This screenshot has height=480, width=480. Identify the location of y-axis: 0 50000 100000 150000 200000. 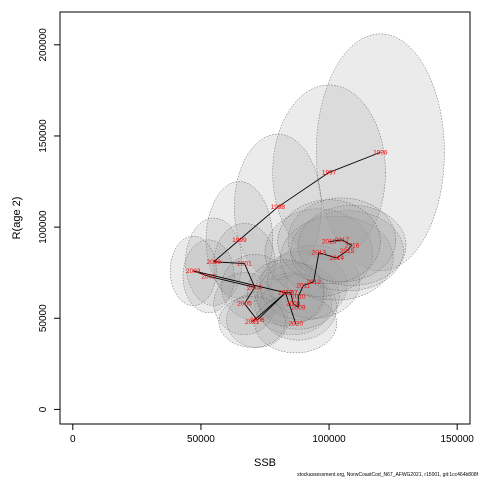
(49, 220).